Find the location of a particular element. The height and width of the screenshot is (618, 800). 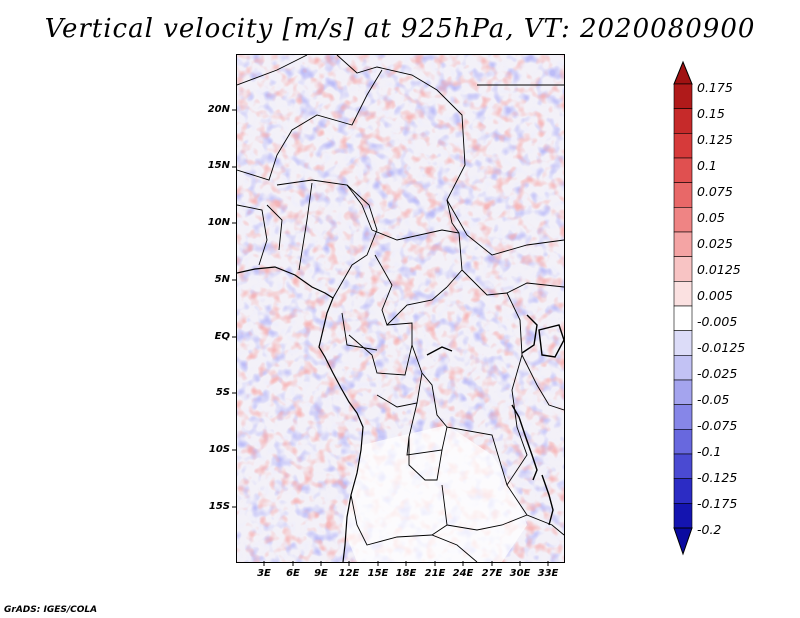

lon-label-27e: 27E is located at coordinates (492, 573).